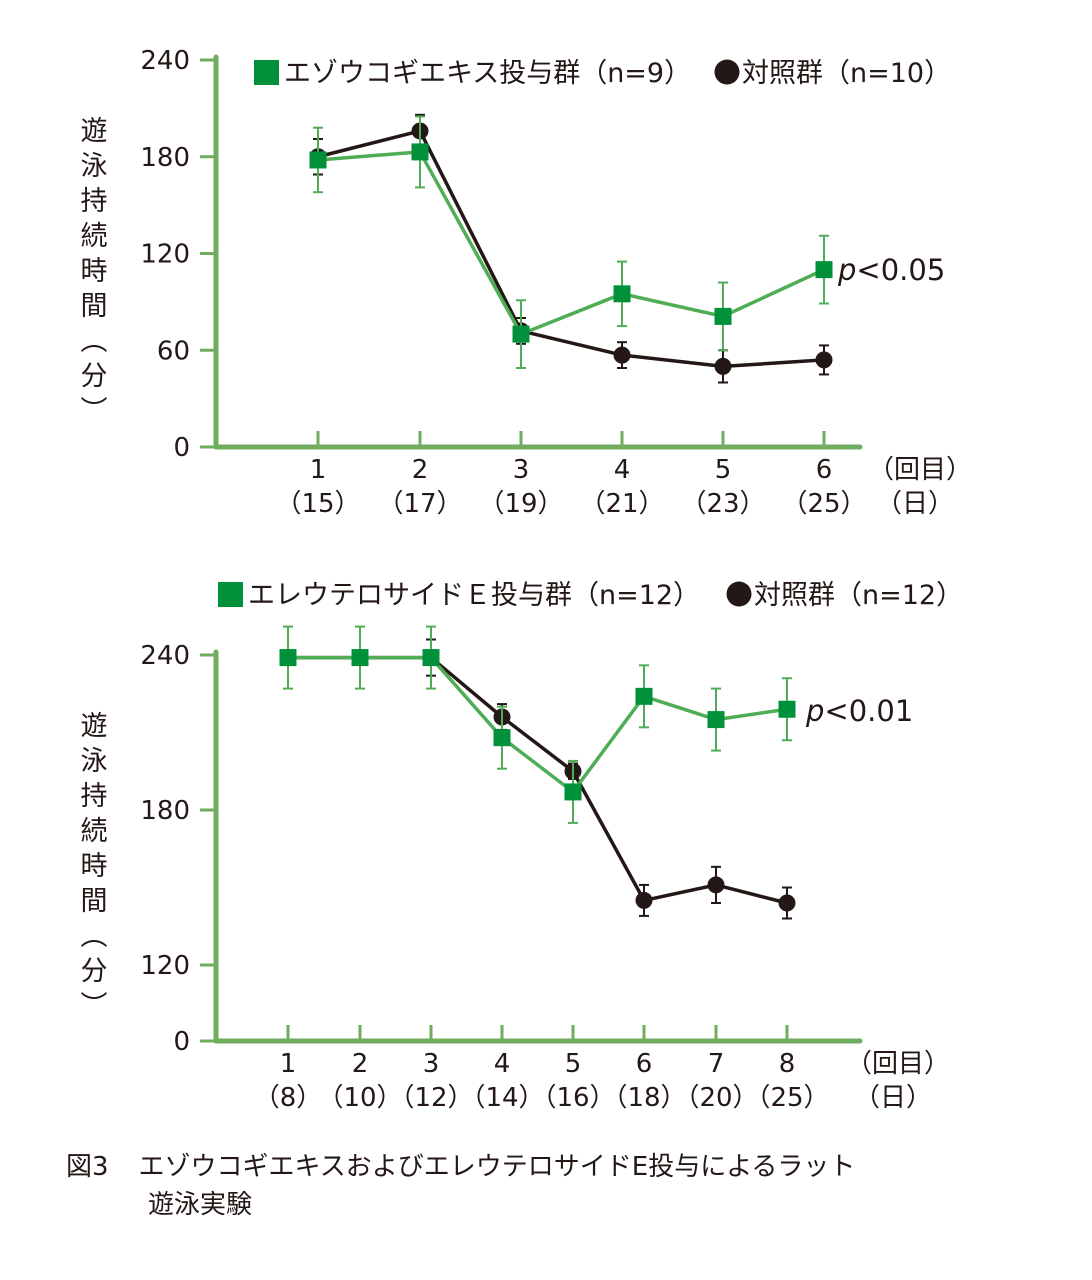  I want to click on y-axis-label-char: 遊, so click(94, 726).